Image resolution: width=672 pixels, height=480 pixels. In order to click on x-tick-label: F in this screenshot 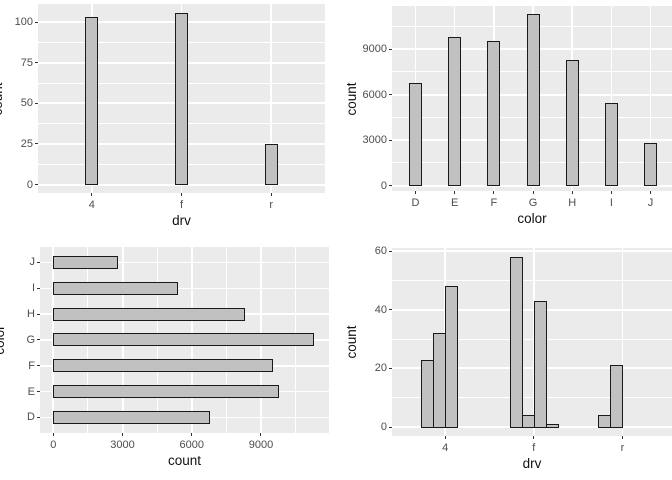, I will do `click(494, 203)`.